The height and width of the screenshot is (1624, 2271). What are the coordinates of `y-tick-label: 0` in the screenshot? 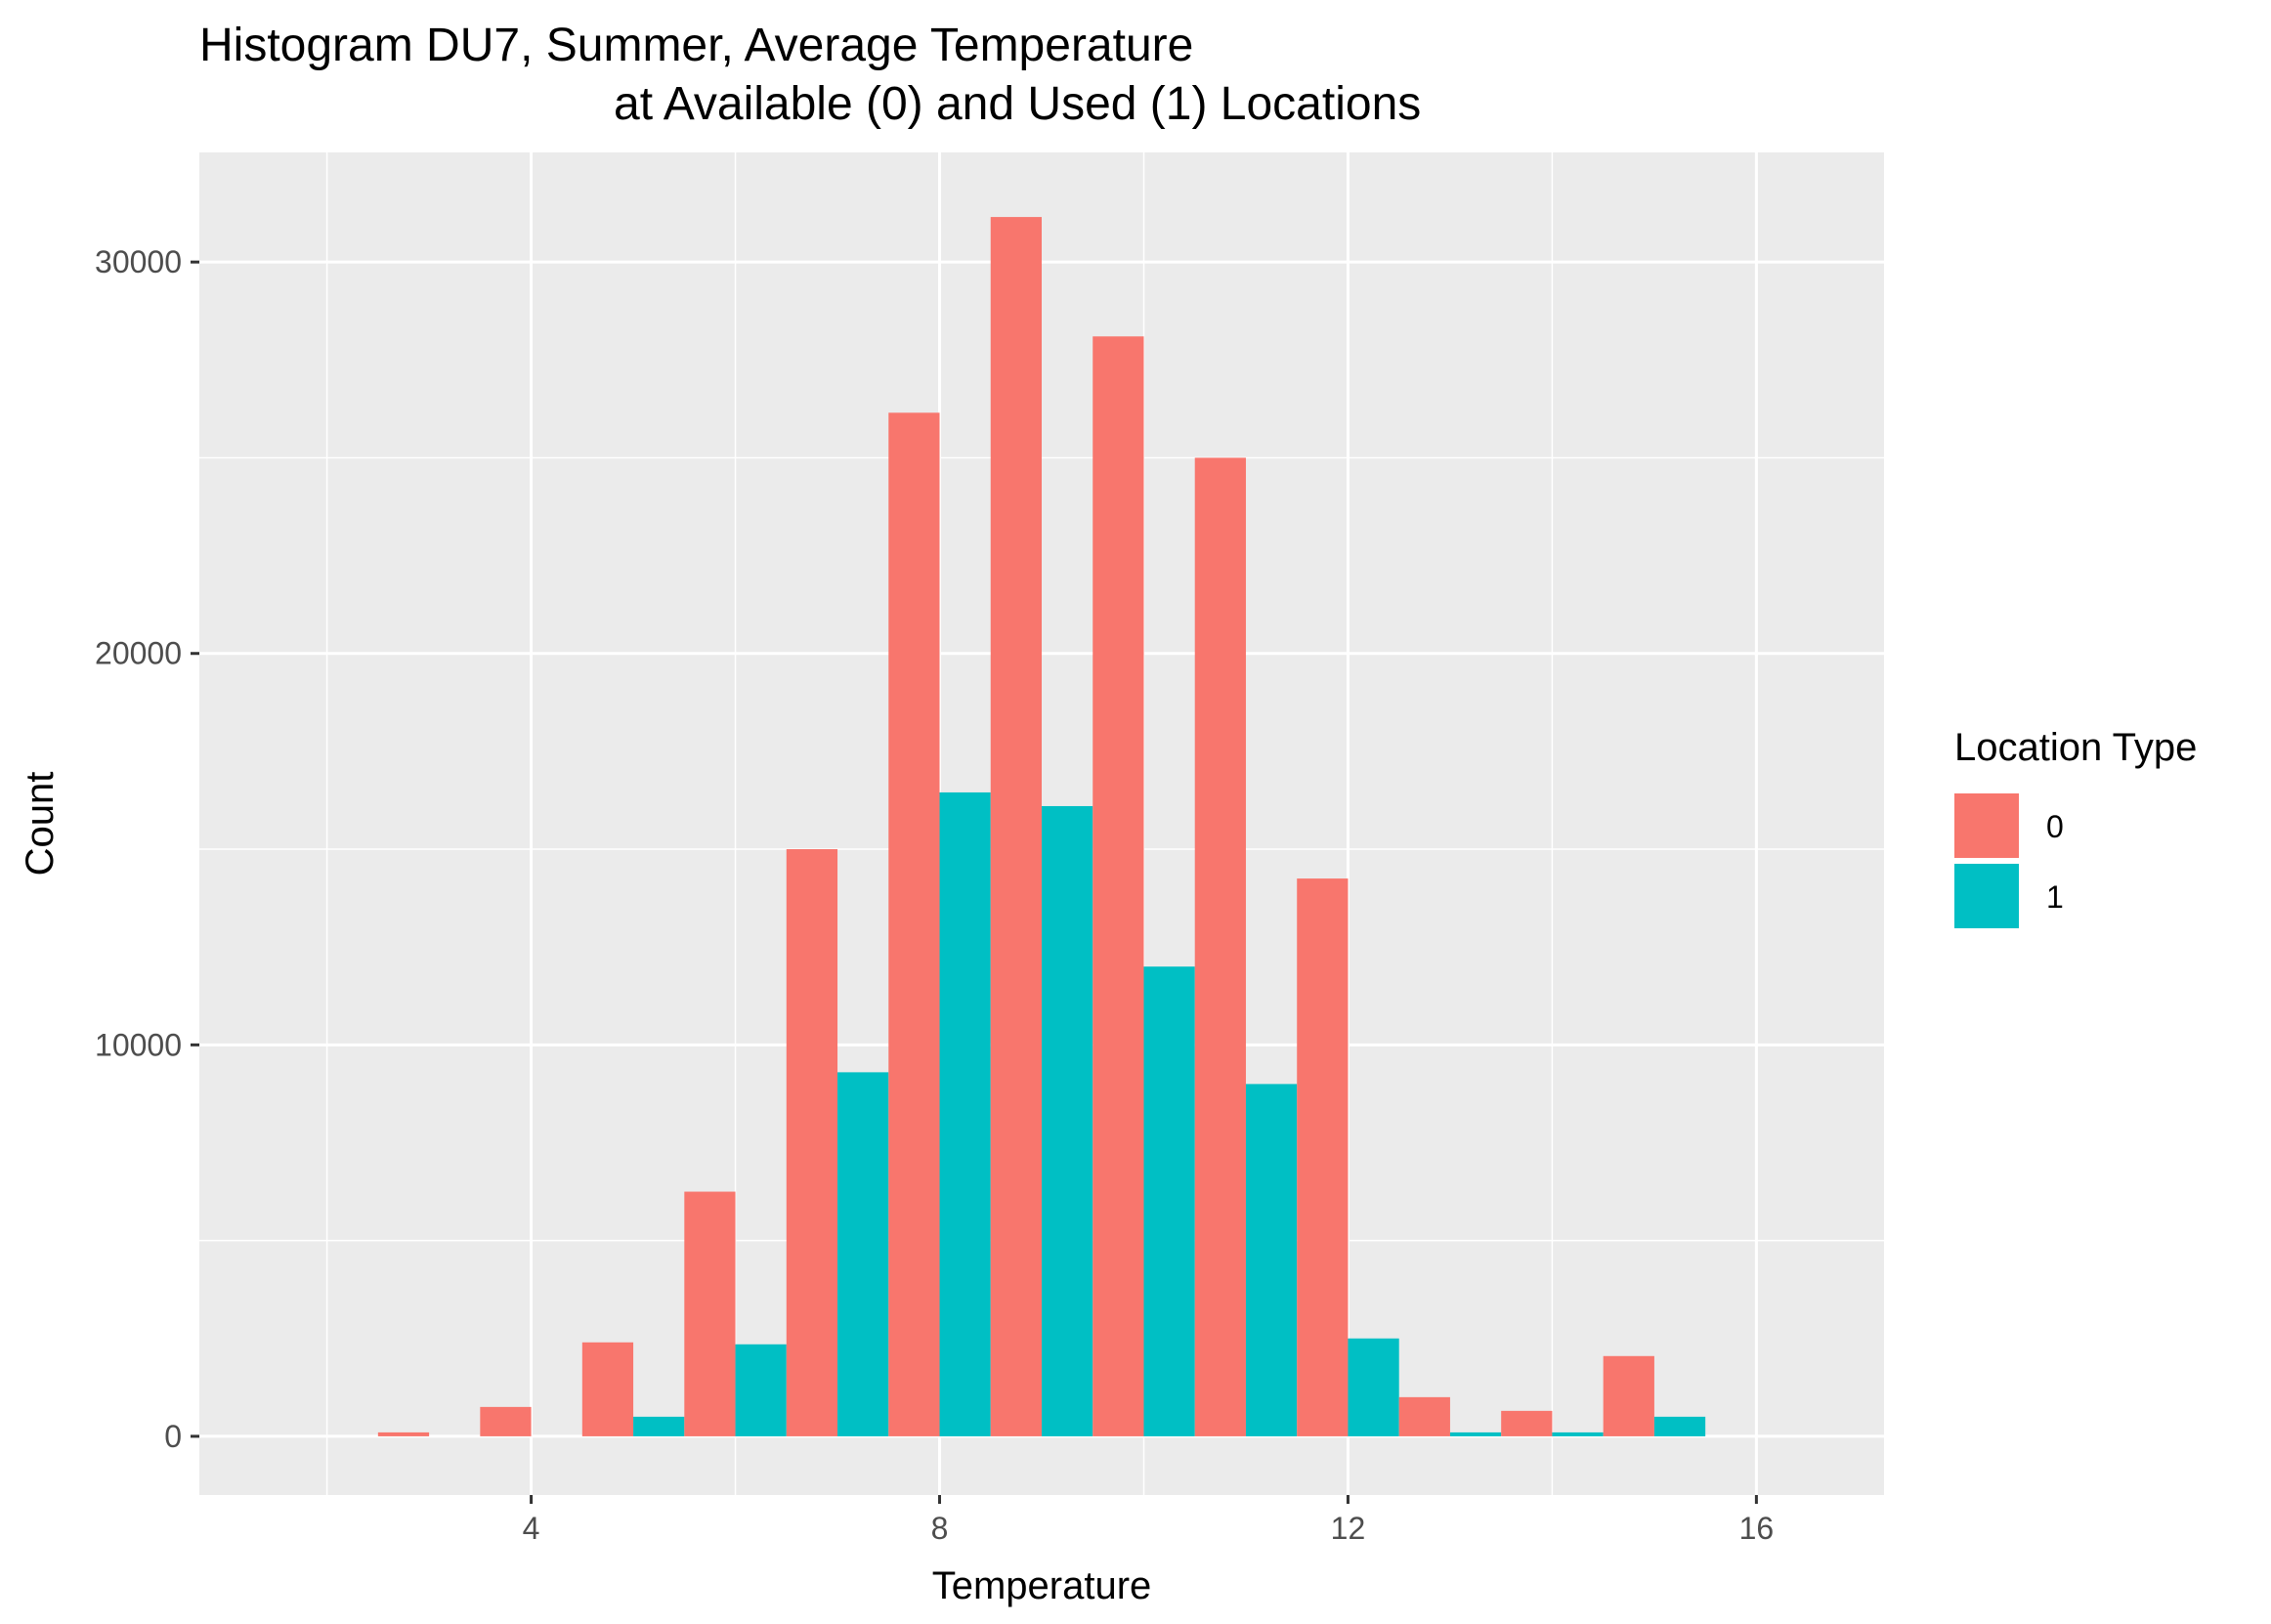 It's located at (173, 1436).